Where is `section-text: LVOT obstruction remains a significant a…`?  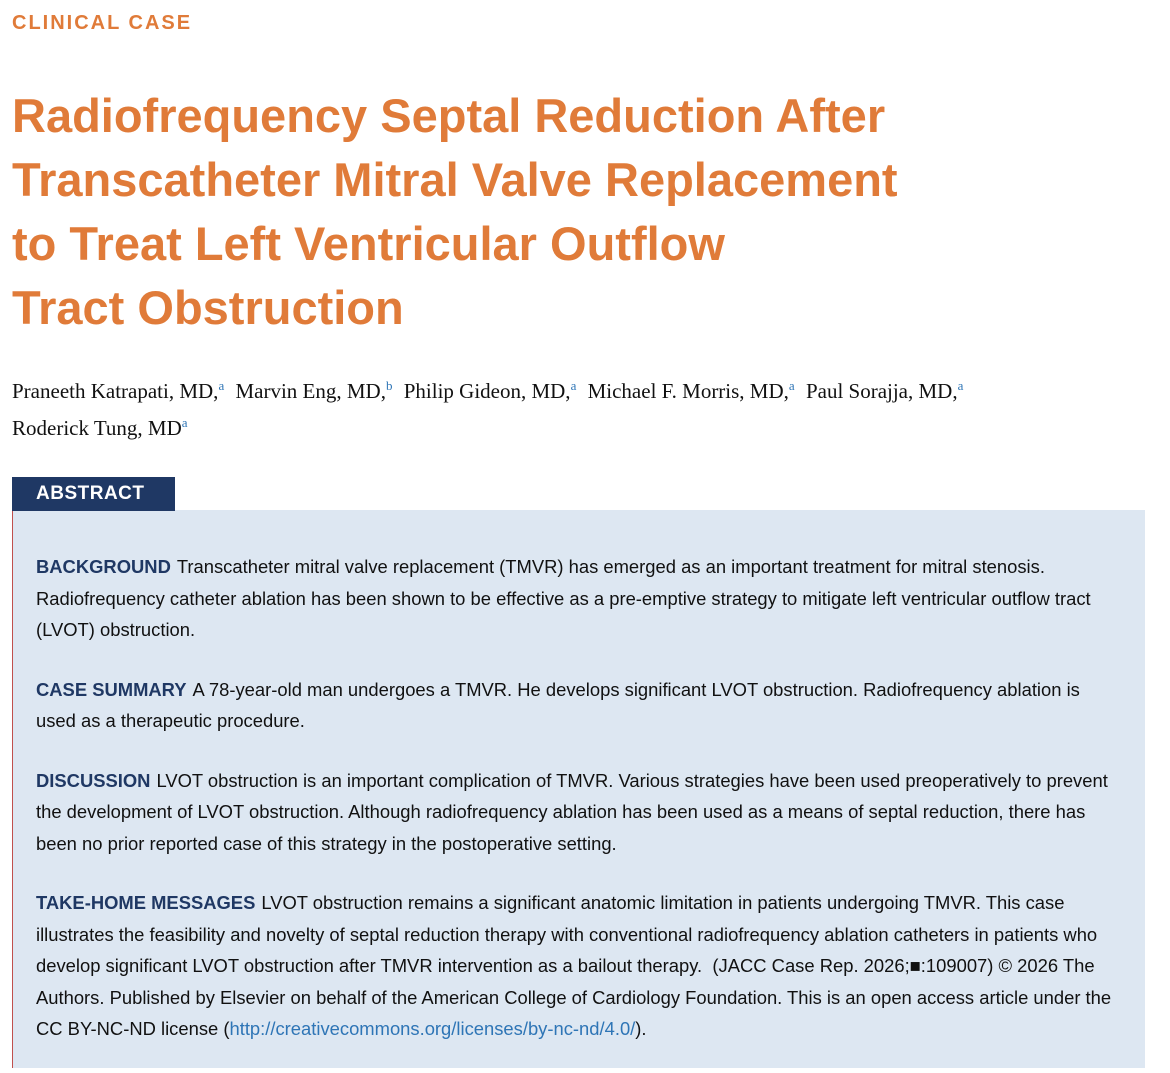 section-text: LVOT obstruction remains a significant a… is located at coordinates (567, 934).